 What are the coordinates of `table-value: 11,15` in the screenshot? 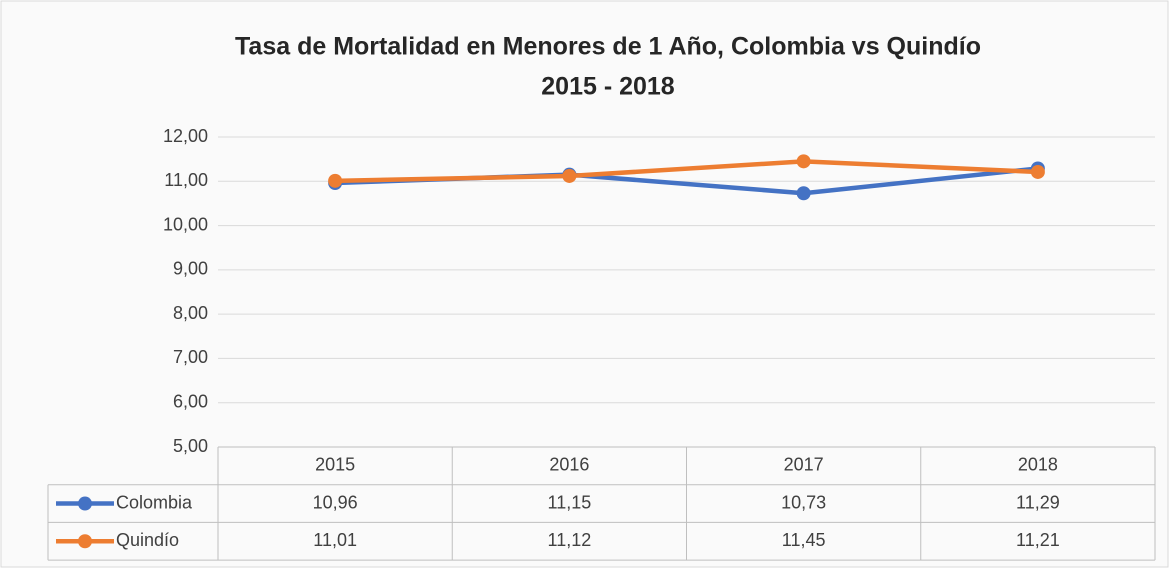 It's located at (570, 502).